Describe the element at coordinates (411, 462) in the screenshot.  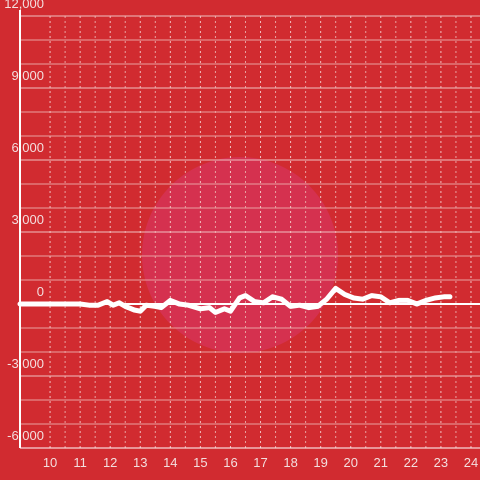
I see `x-tick-label: 22` at that location.